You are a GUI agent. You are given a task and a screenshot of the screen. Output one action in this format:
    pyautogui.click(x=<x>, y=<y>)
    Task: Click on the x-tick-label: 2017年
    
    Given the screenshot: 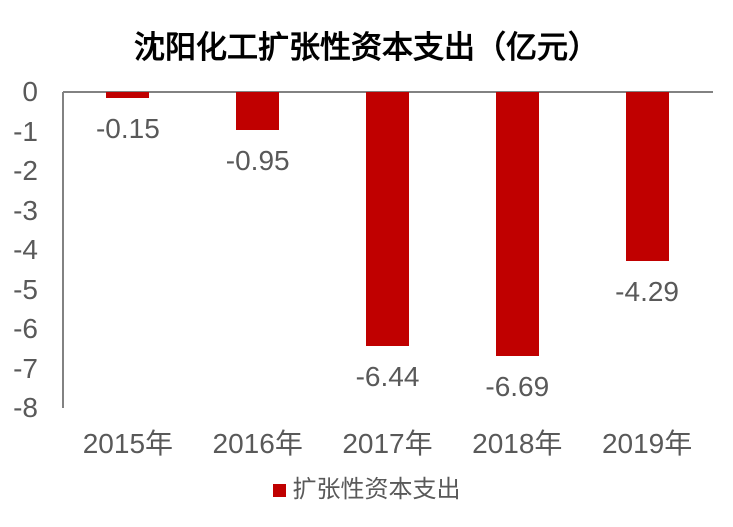 What is the action you would take?
    pyautogui.click(x=387, y=443)
    